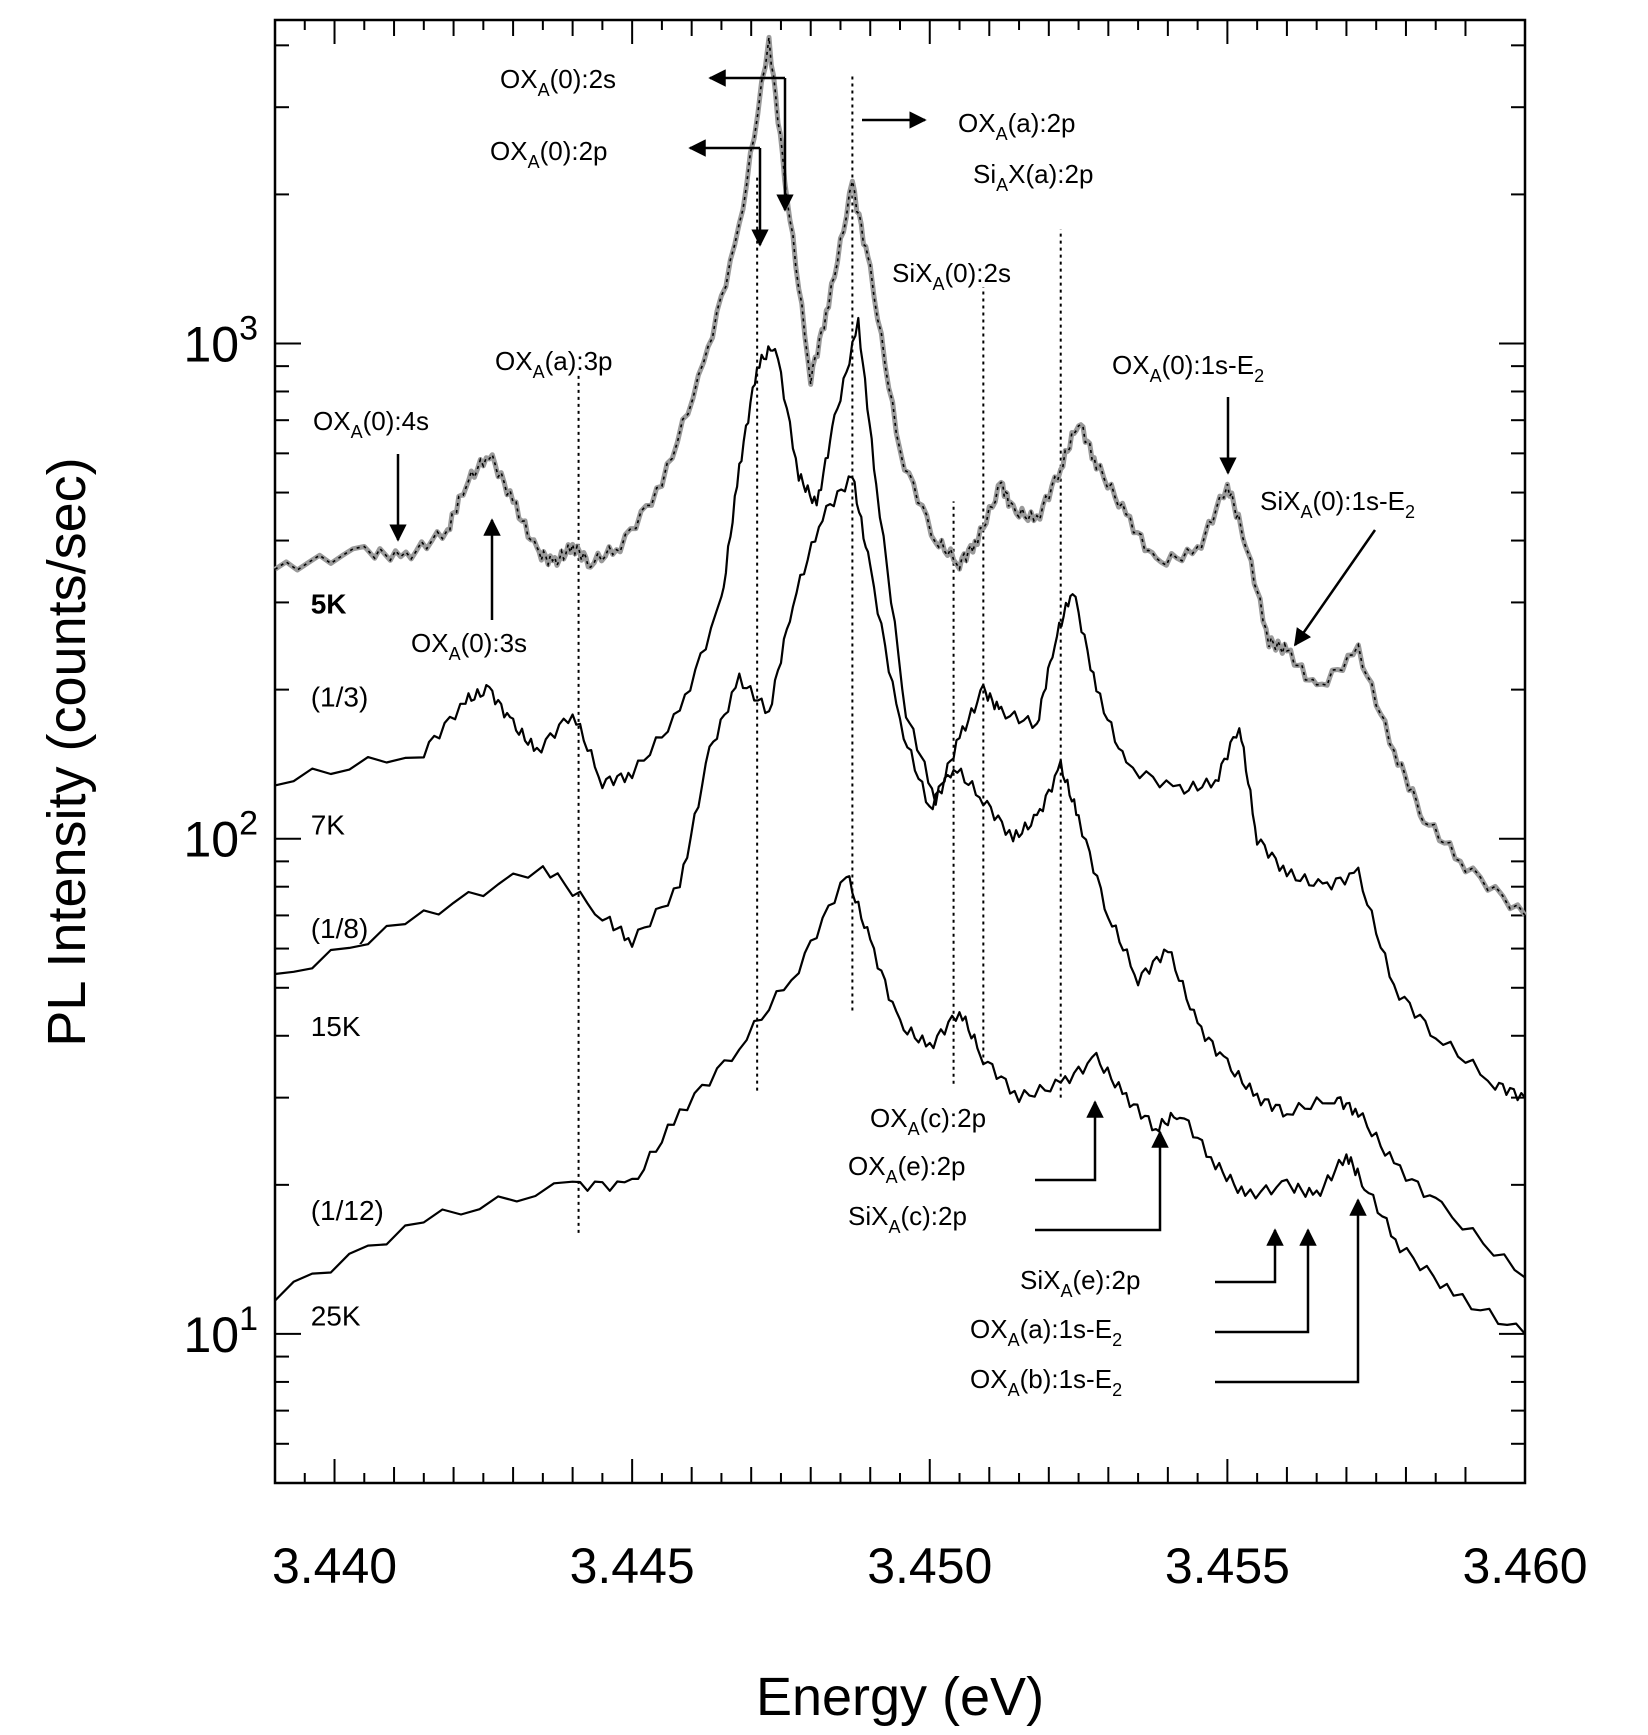 This screenshot has width=1648, height=1735. Describe the element at coordinates (336, 1026) in the screenshot. I see `curve-label: 15K` at that location.